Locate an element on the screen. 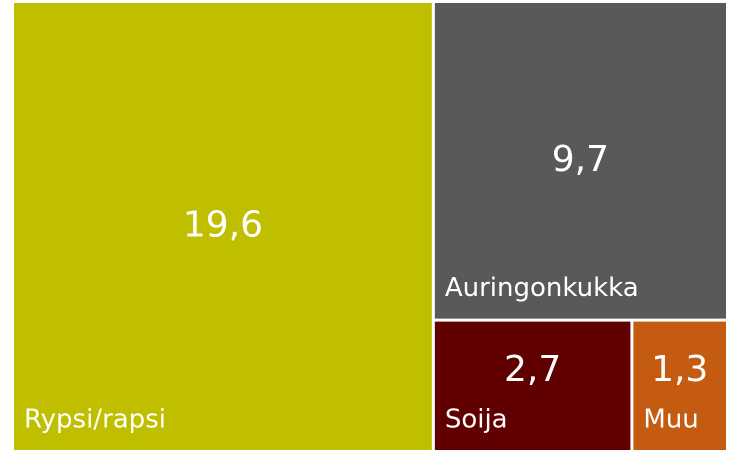 The image size is (730, 454). tile-label: Soija is located at coordinates (476, 420).